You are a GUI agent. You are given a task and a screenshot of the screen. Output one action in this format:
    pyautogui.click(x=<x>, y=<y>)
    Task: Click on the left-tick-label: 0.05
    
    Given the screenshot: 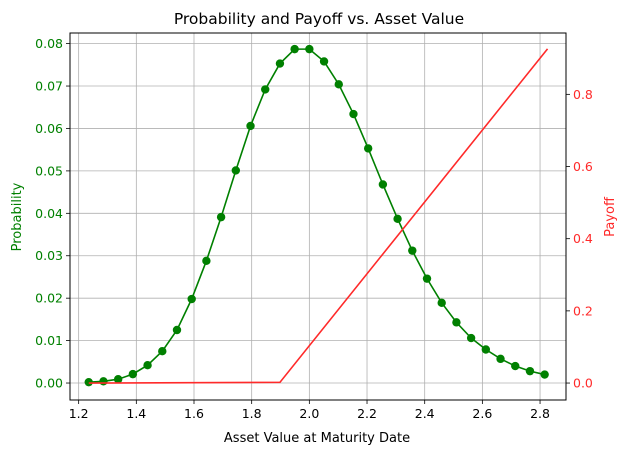 What is the action you would take?
    pyautogui.click(x=49, y=170)
    